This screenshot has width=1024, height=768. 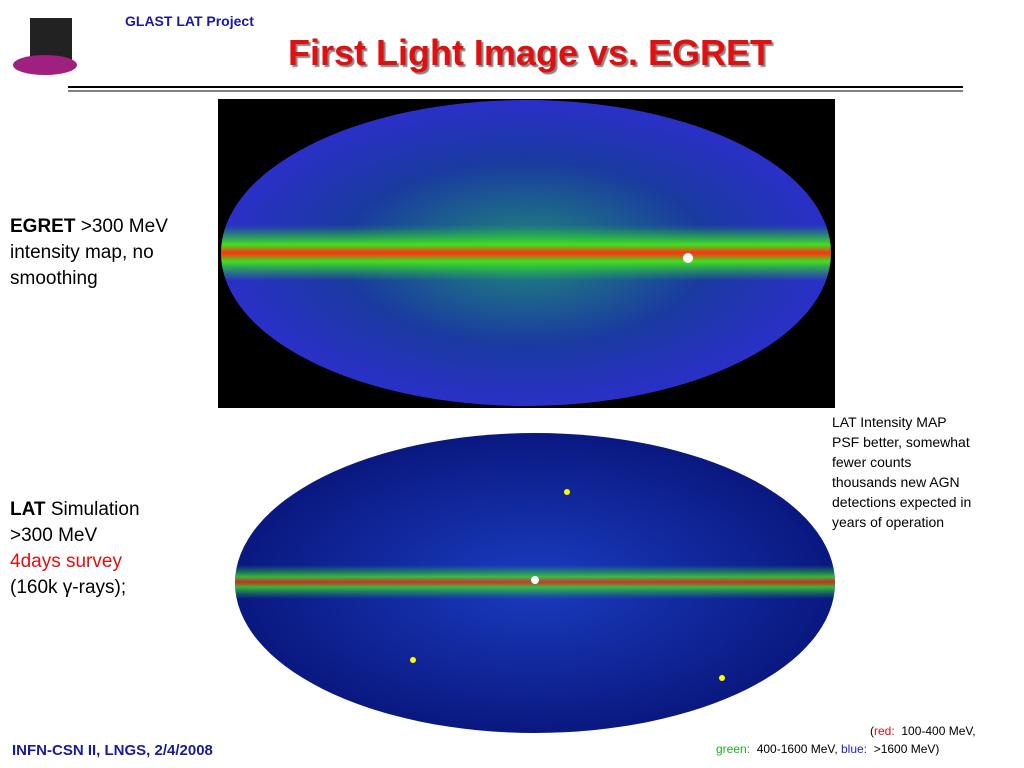 I want to click on caption-line: intensity map, no, so click(x=82, y=252).